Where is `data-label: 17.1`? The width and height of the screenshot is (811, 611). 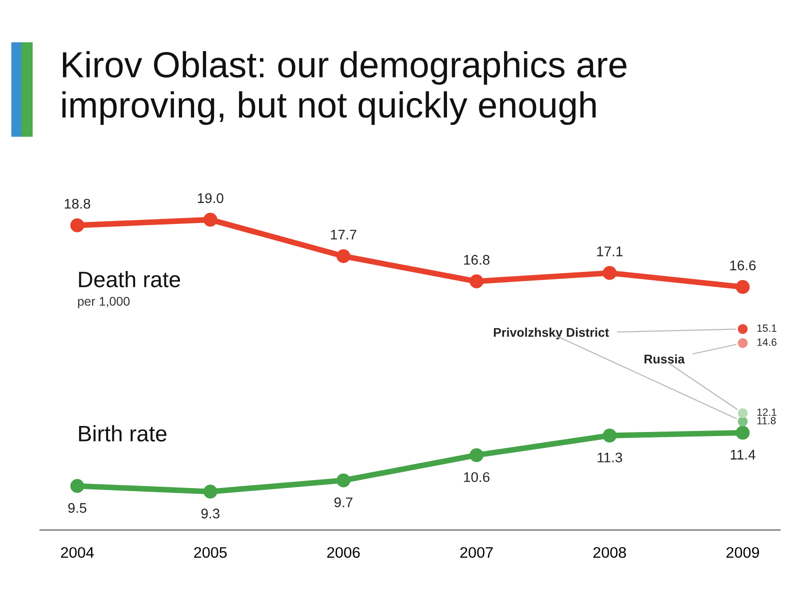
data-label: 17.1 is located at coordinates (609, 251).